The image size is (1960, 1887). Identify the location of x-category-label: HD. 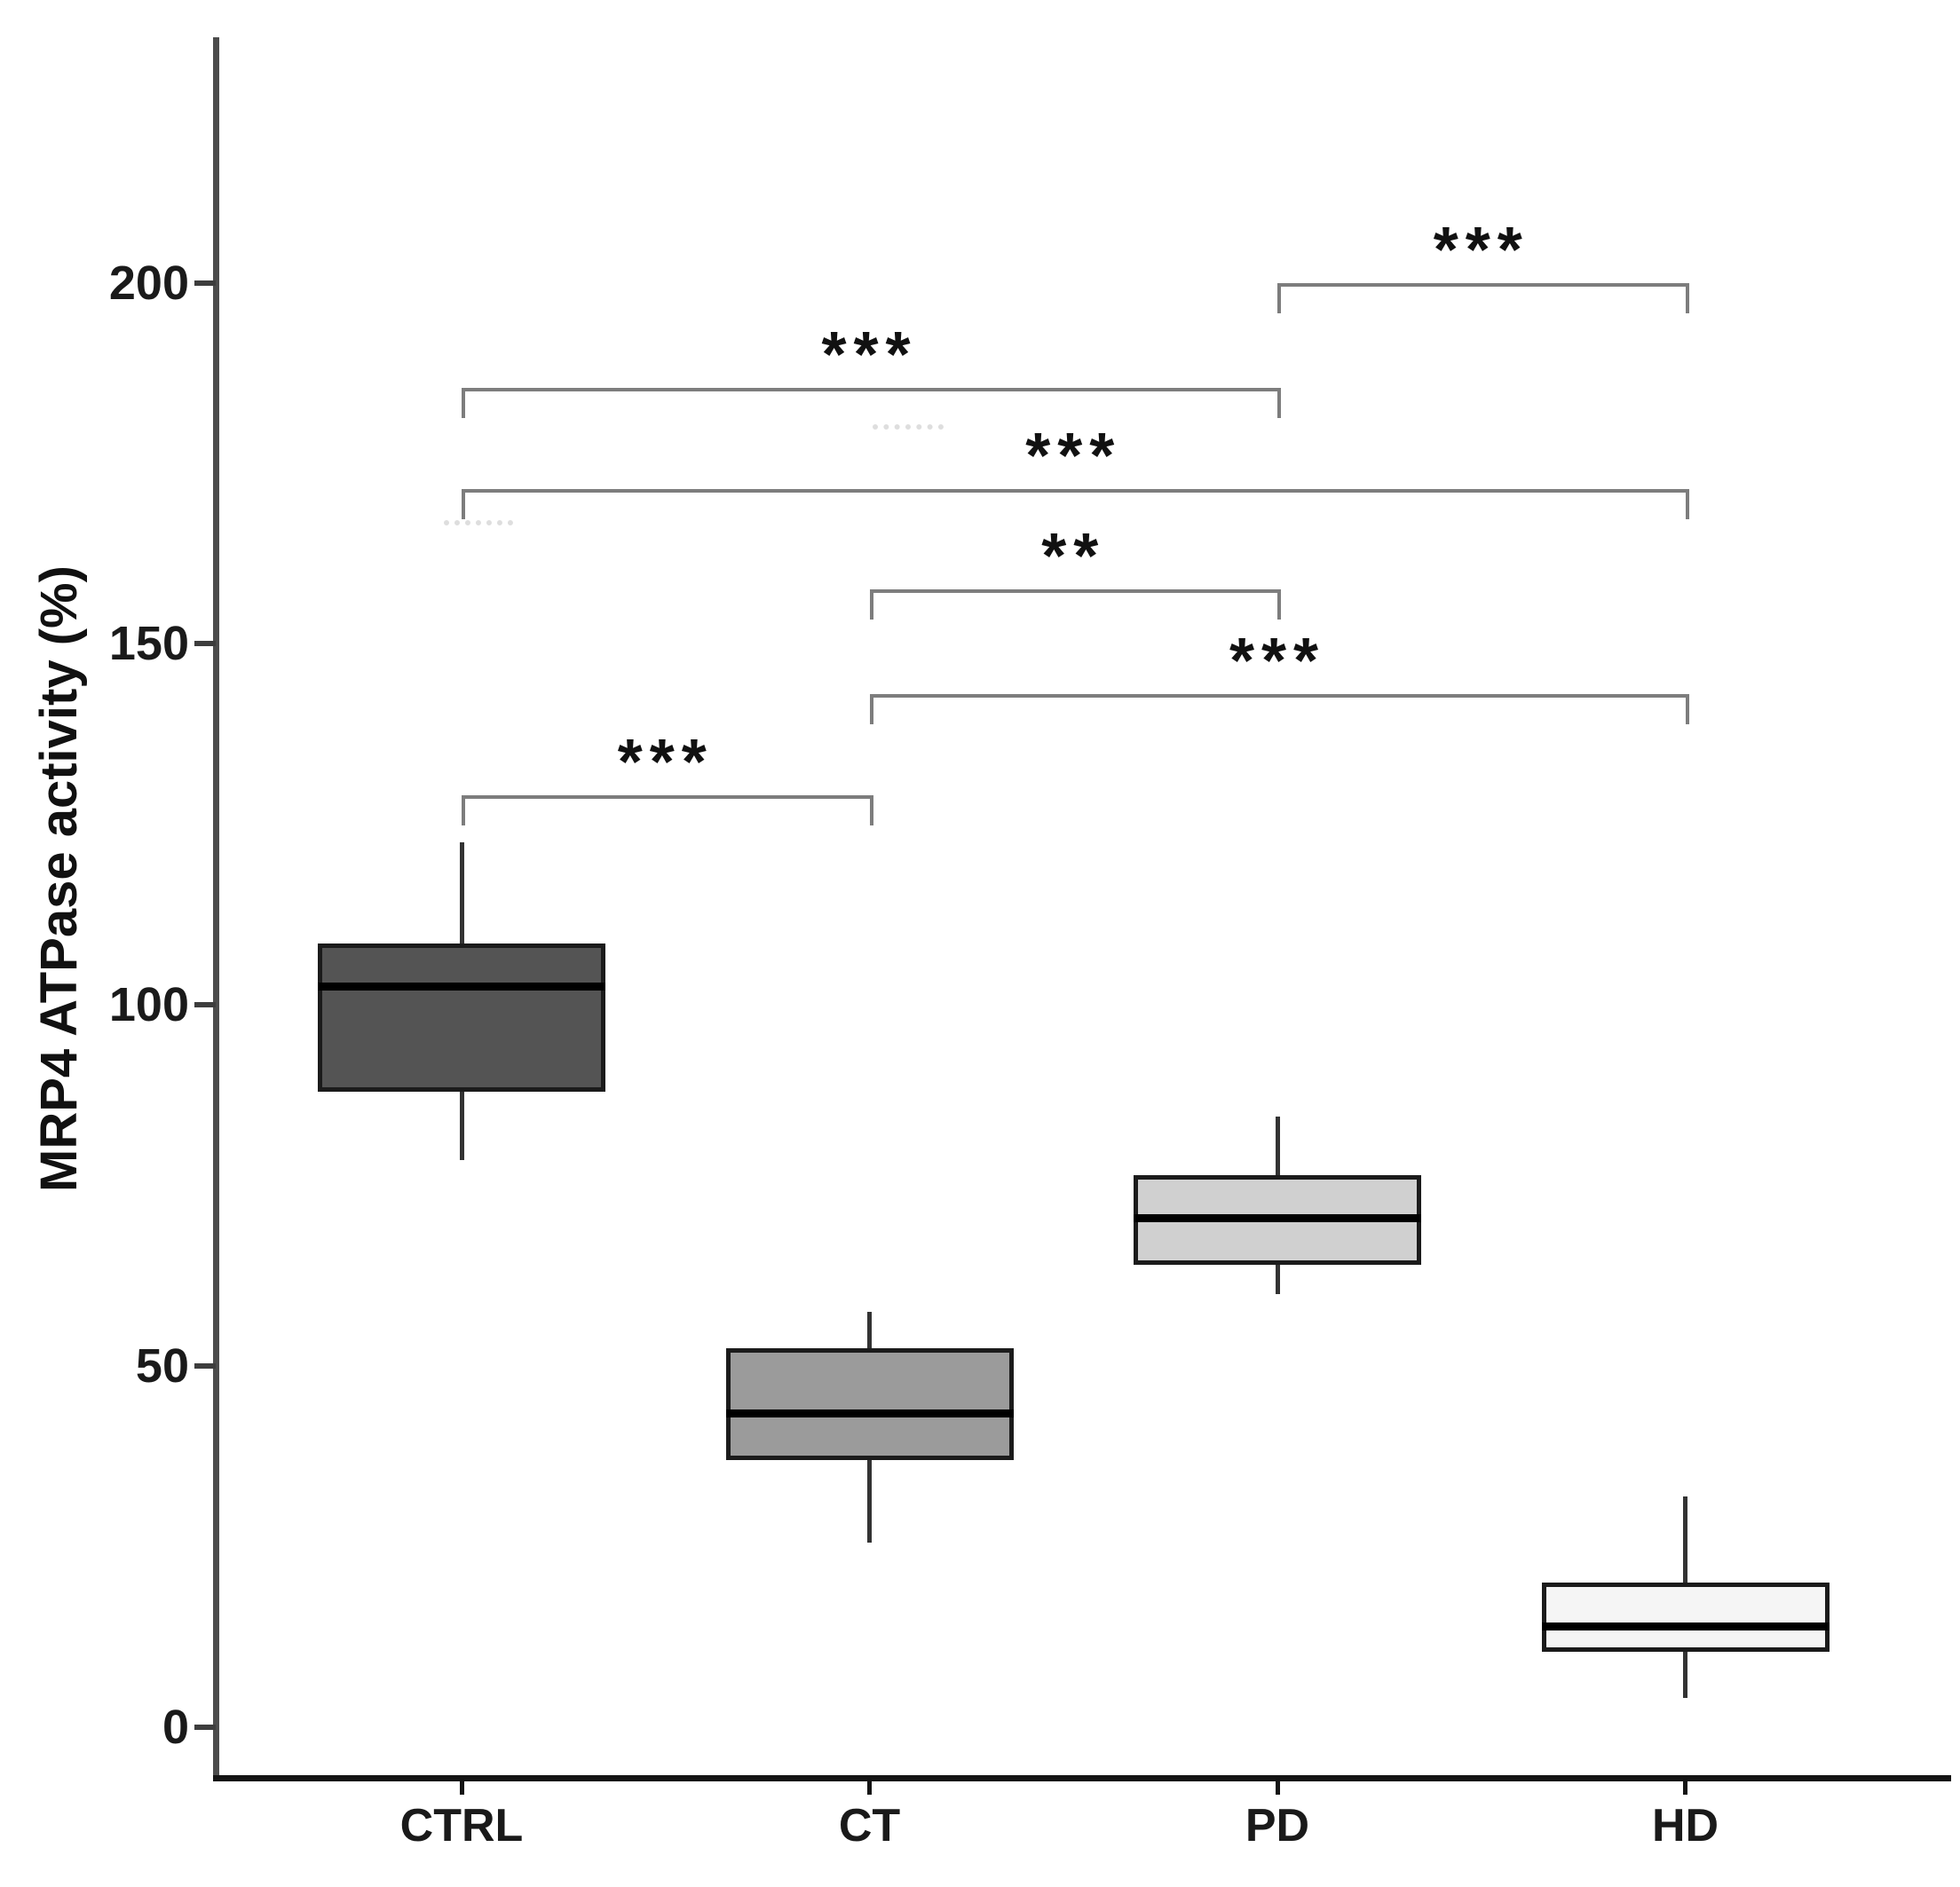
(1685, 1825).